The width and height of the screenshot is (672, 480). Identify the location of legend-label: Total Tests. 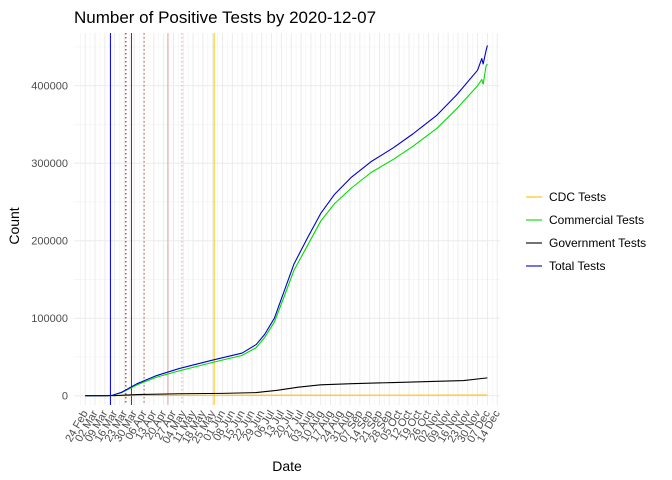
(577, 266).